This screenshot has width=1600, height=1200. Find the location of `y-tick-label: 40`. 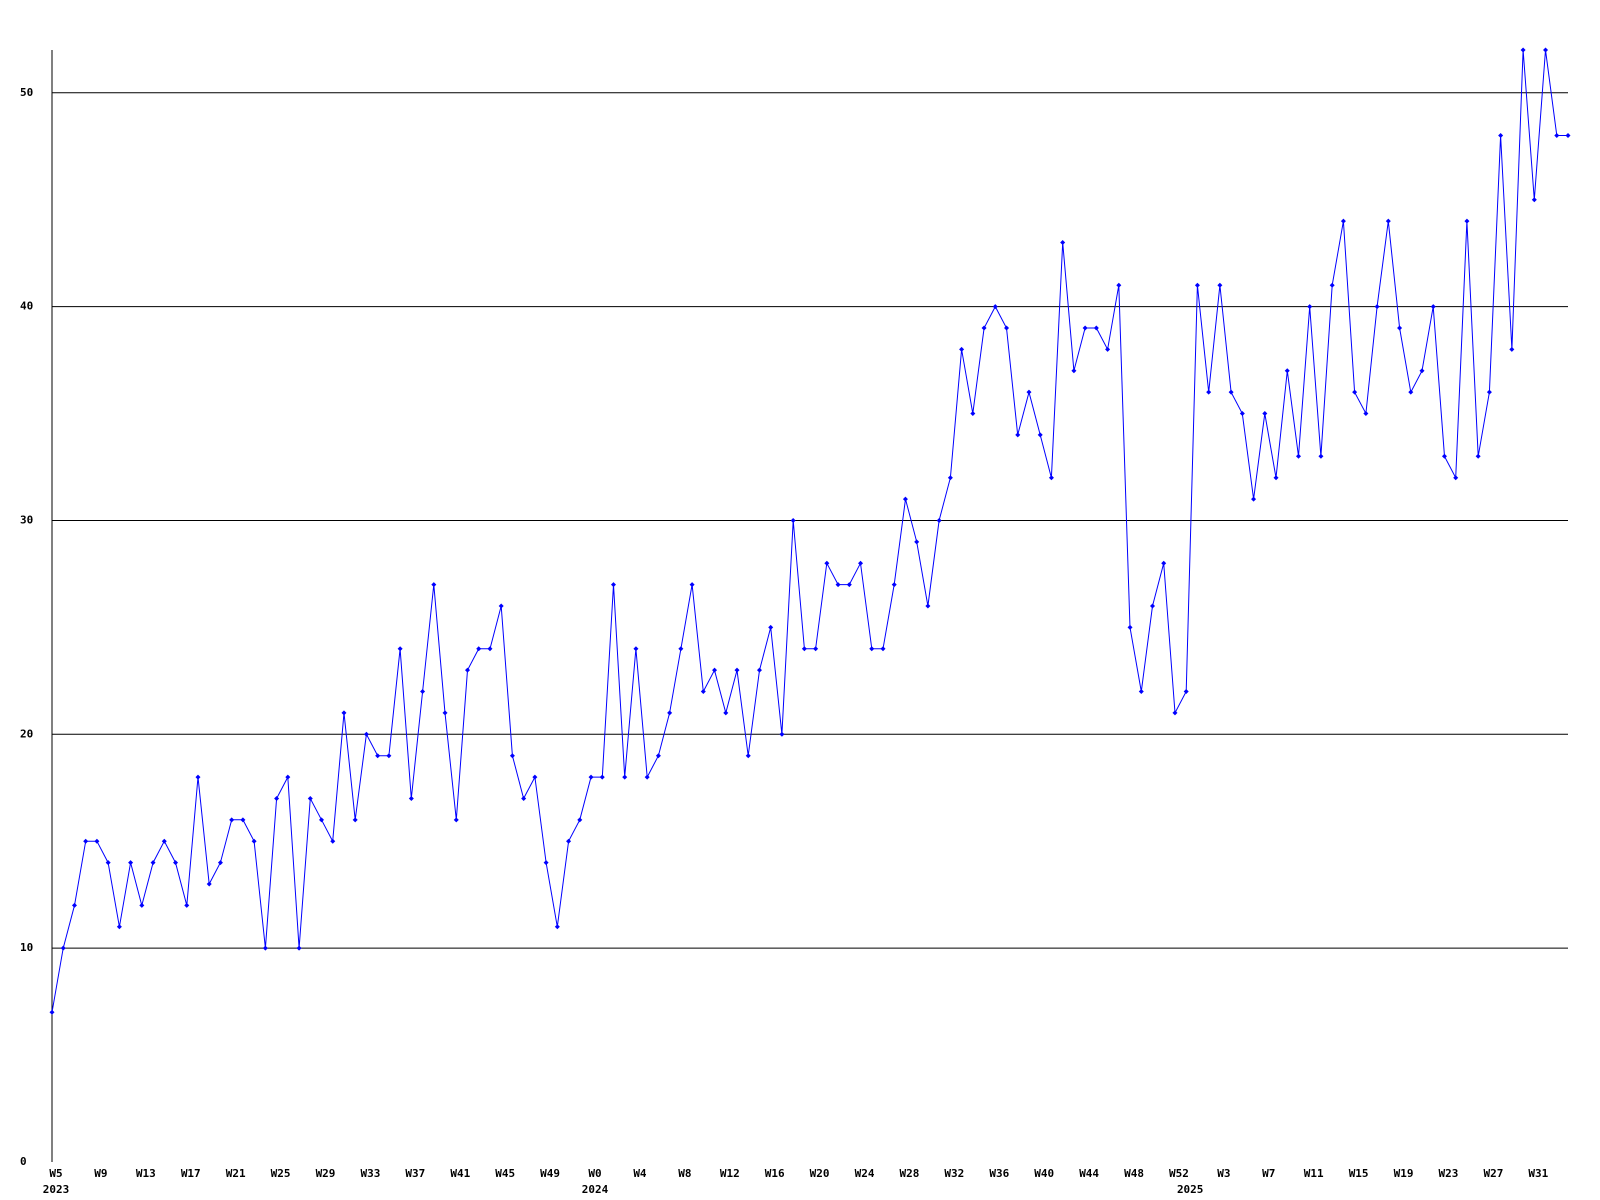

y-tick-label: 40 is located at coordinates (26, 306).